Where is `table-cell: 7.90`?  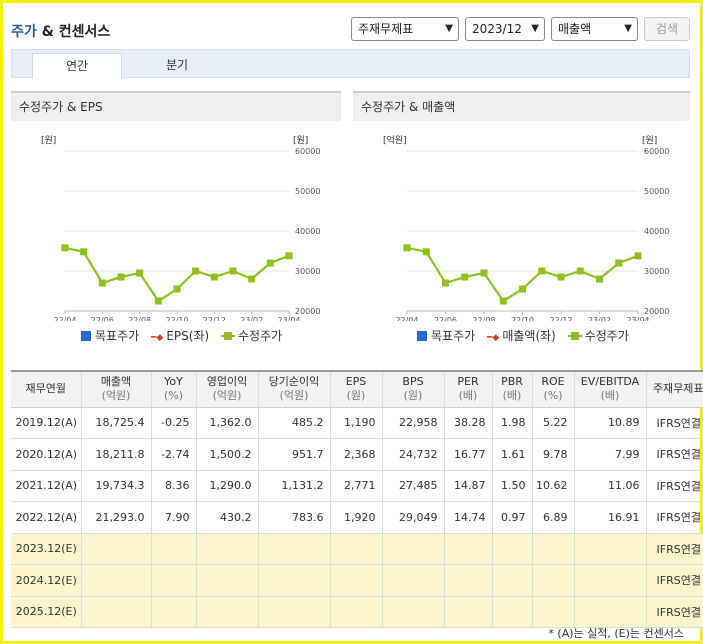 table-cell: 7.90 is located at coordinates (173, 517).